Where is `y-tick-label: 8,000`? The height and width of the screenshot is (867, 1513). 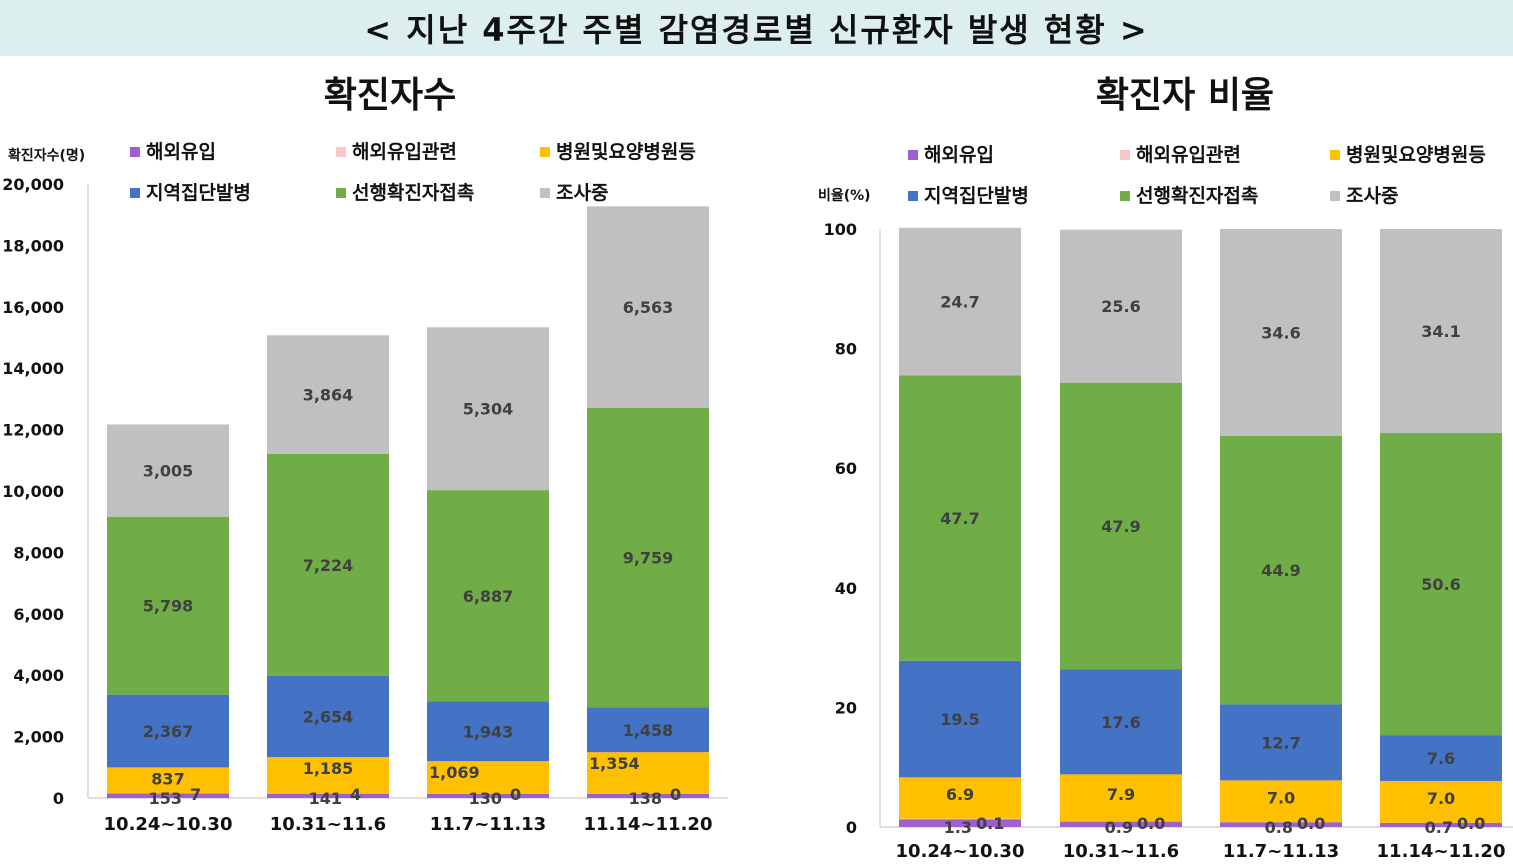 y-tick-label: 8,000 is located at coordinates (38, 552).